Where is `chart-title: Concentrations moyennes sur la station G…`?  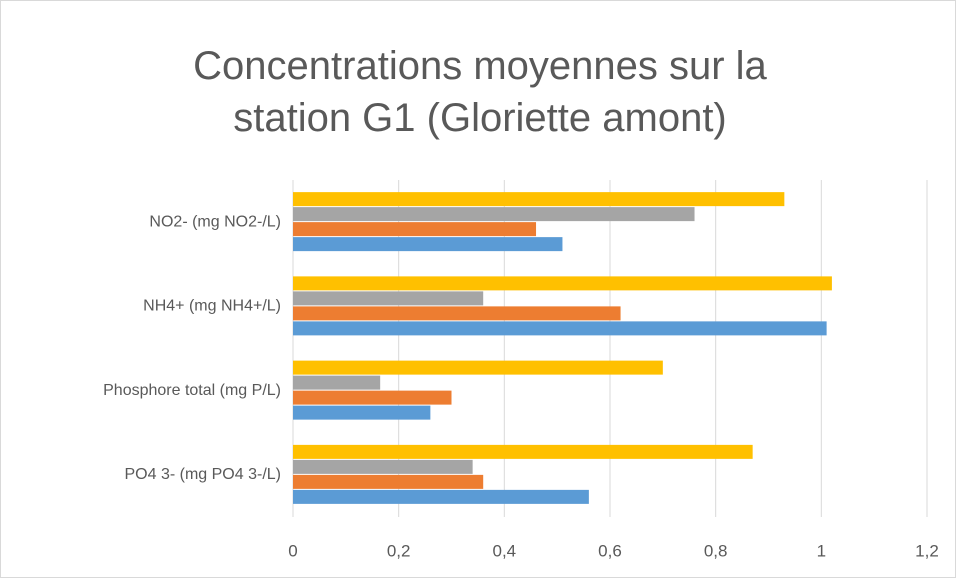
chart-title: Concentrations moyennes sur la station G… is located at coordinates (480, 92).